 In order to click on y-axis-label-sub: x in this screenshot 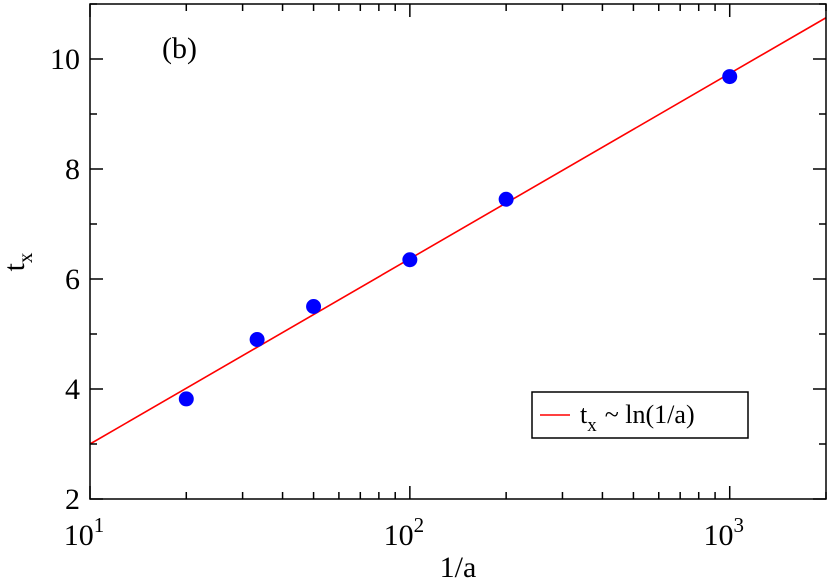, I will do `click(25, 257)`.